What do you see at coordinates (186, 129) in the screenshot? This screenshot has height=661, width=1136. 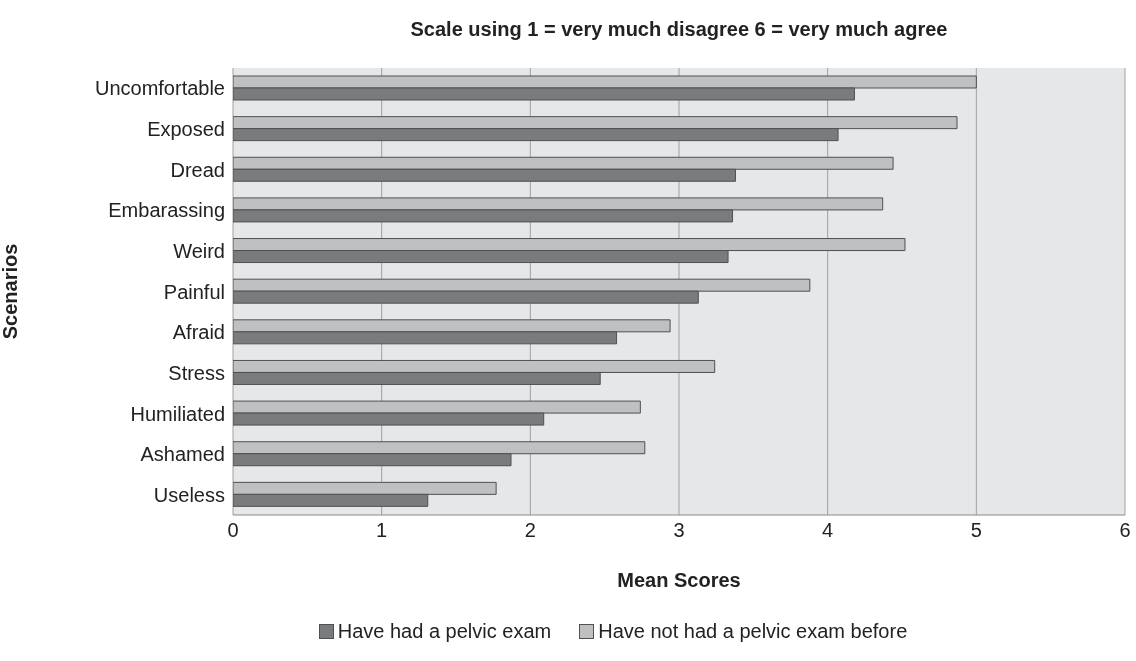 I see `y-tick-label: Exposed` at bounding box center [186, 129].